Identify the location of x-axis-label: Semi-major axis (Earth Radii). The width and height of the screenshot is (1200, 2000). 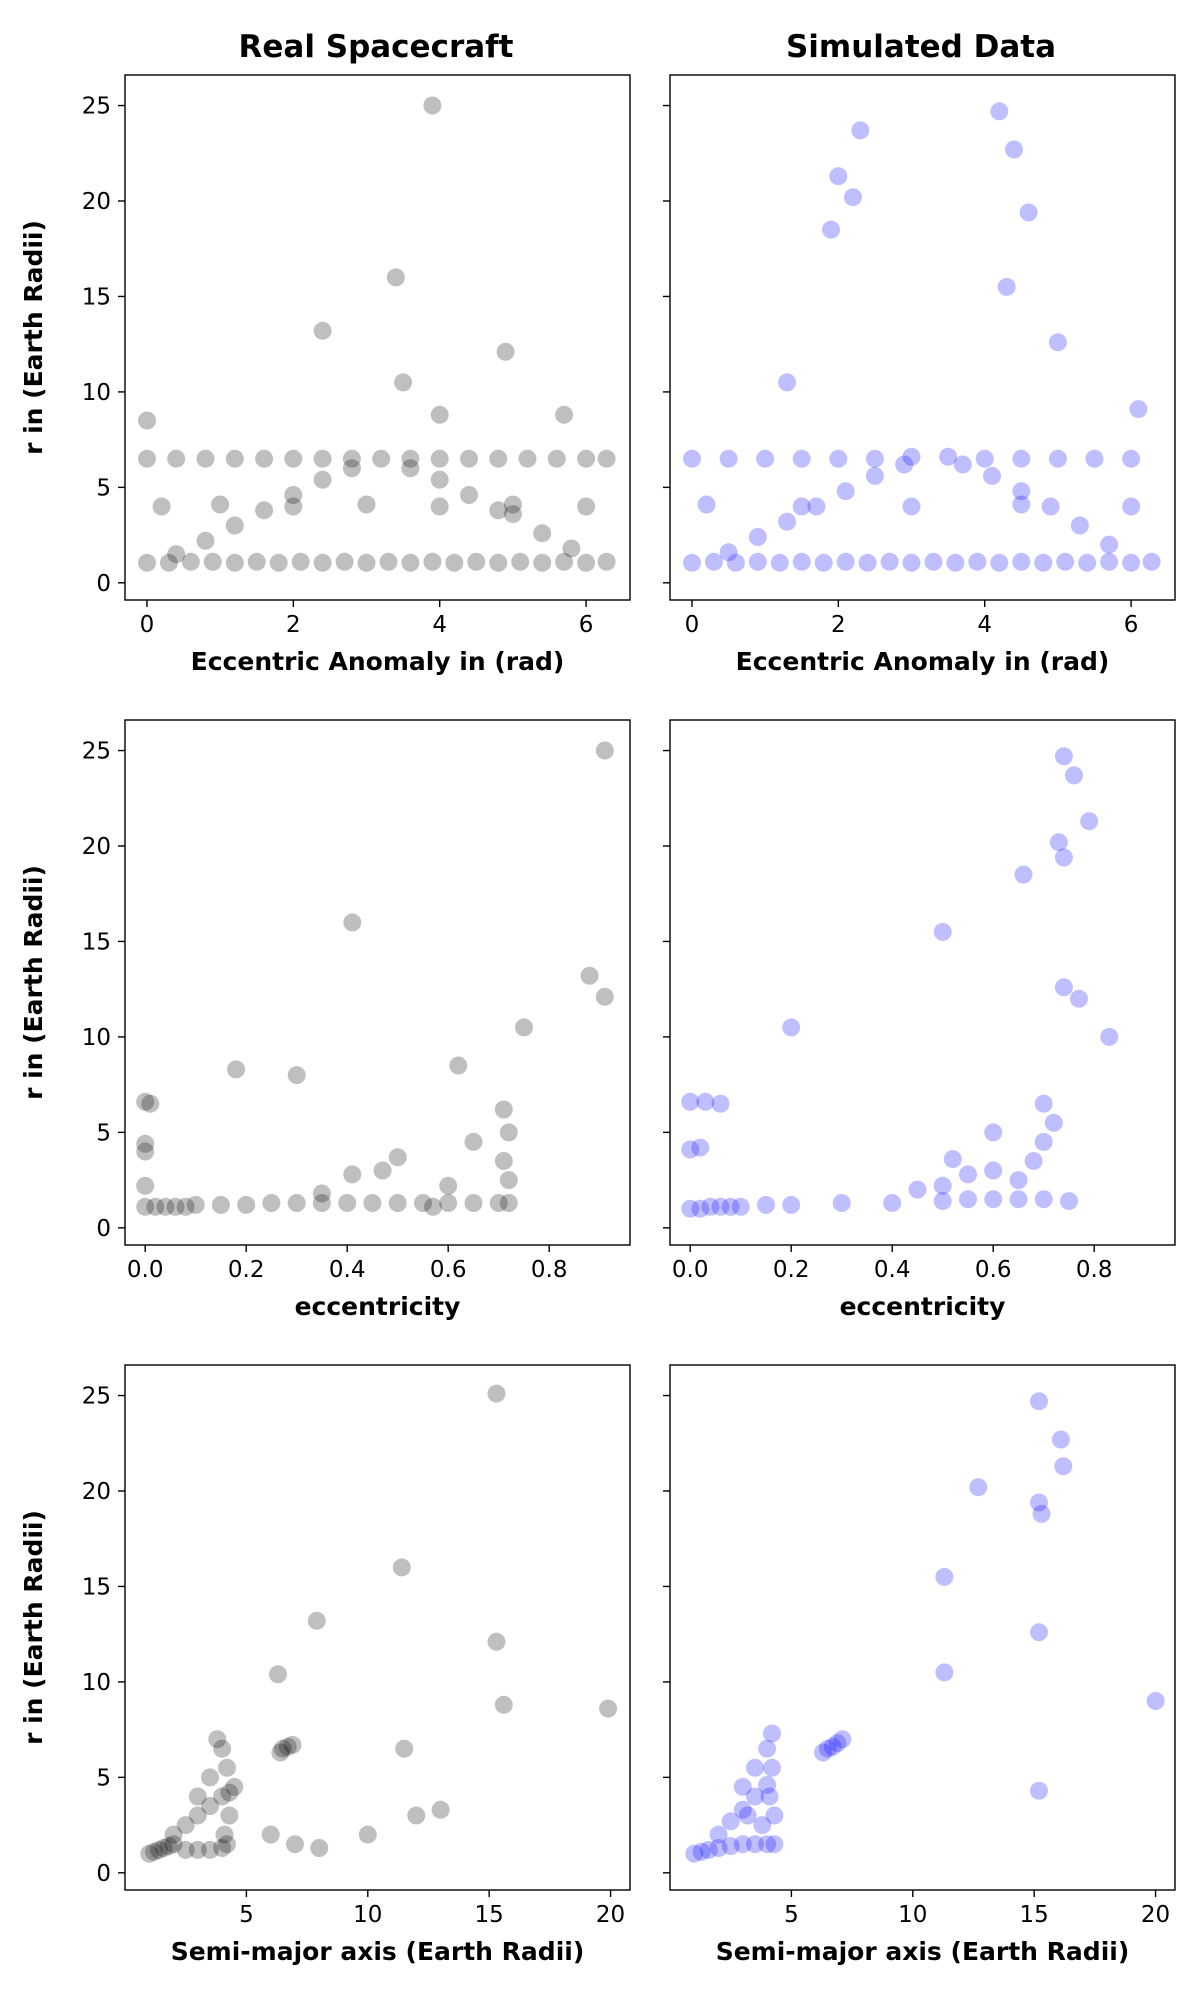
(923, 1951).